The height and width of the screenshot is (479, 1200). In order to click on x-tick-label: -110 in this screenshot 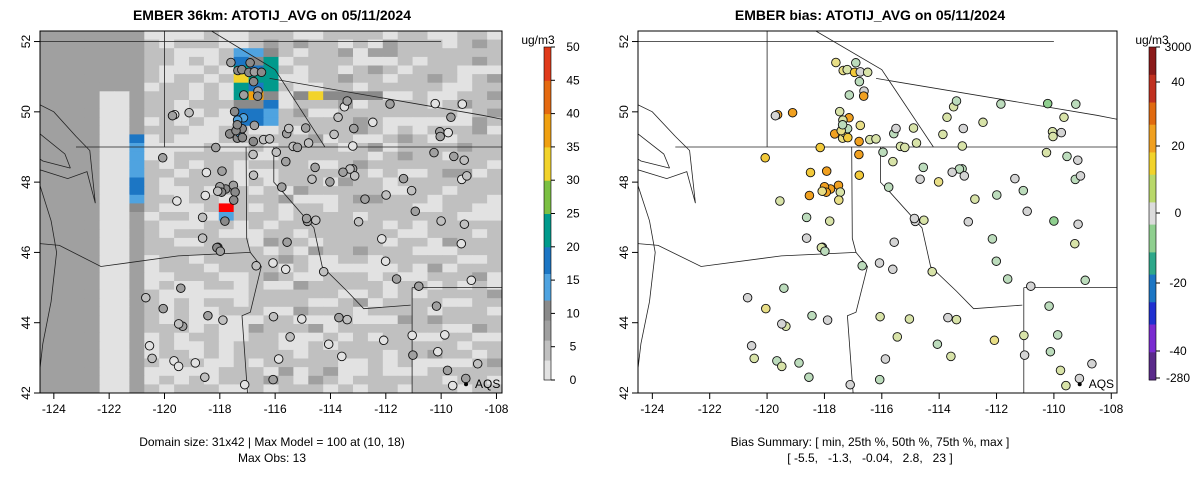, I will do `click(1053, 409)`.